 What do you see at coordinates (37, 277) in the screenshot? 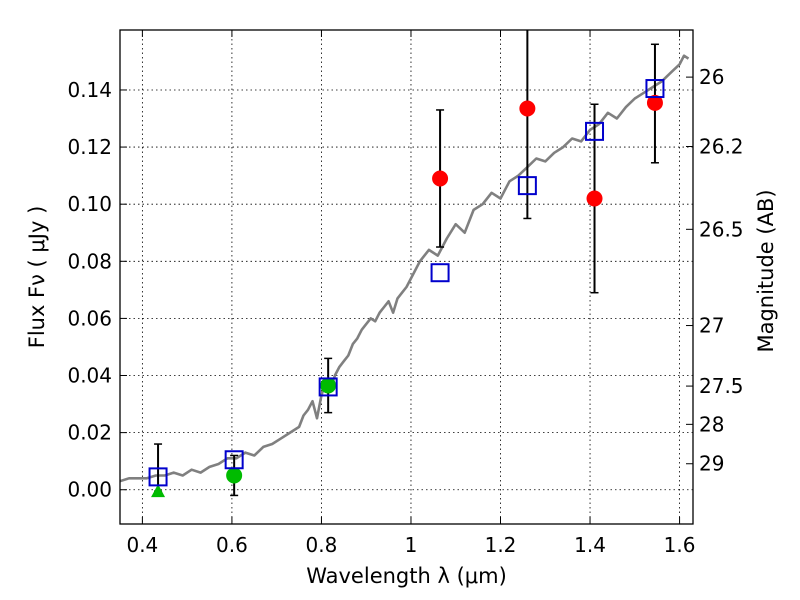
I see `y-axis-label: Flux Fν ( μJy )` at bounding box center [37, 277].